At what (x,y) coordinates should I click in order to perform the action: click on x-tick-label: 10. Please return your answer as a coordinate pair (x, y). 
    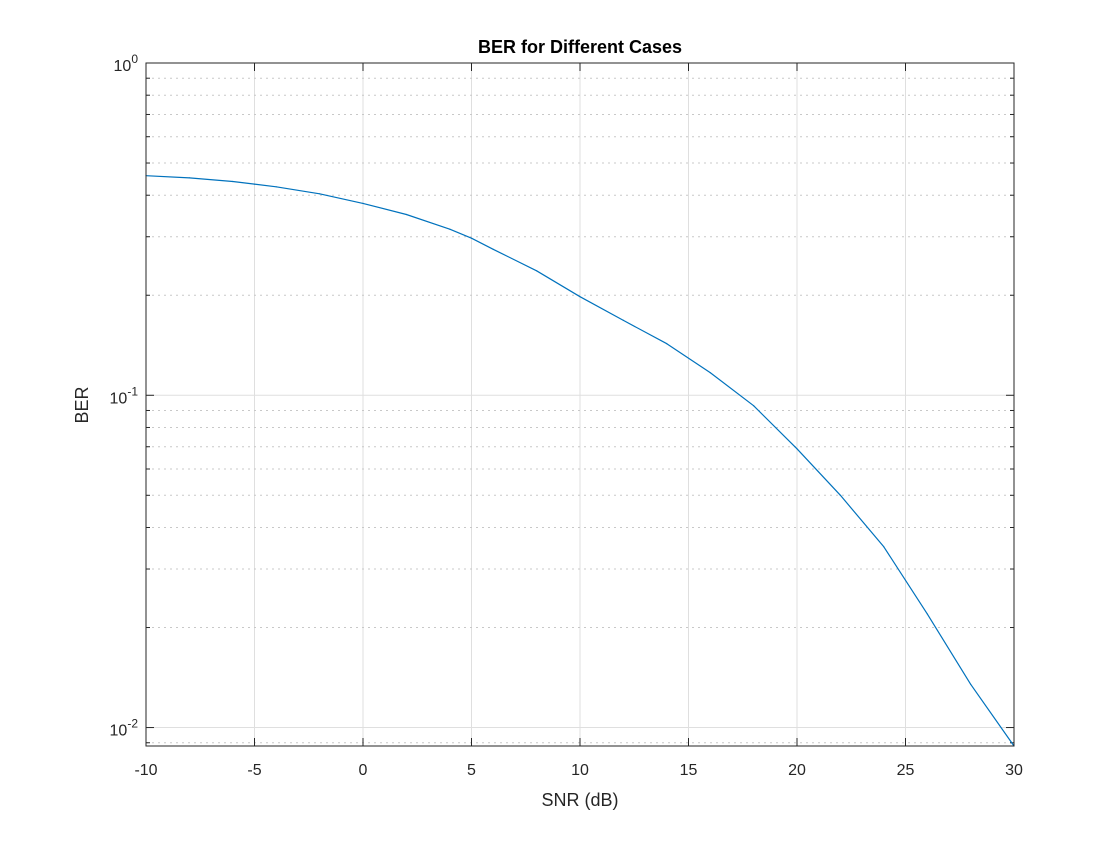
    Looking at the image, I should click on (580, 770).